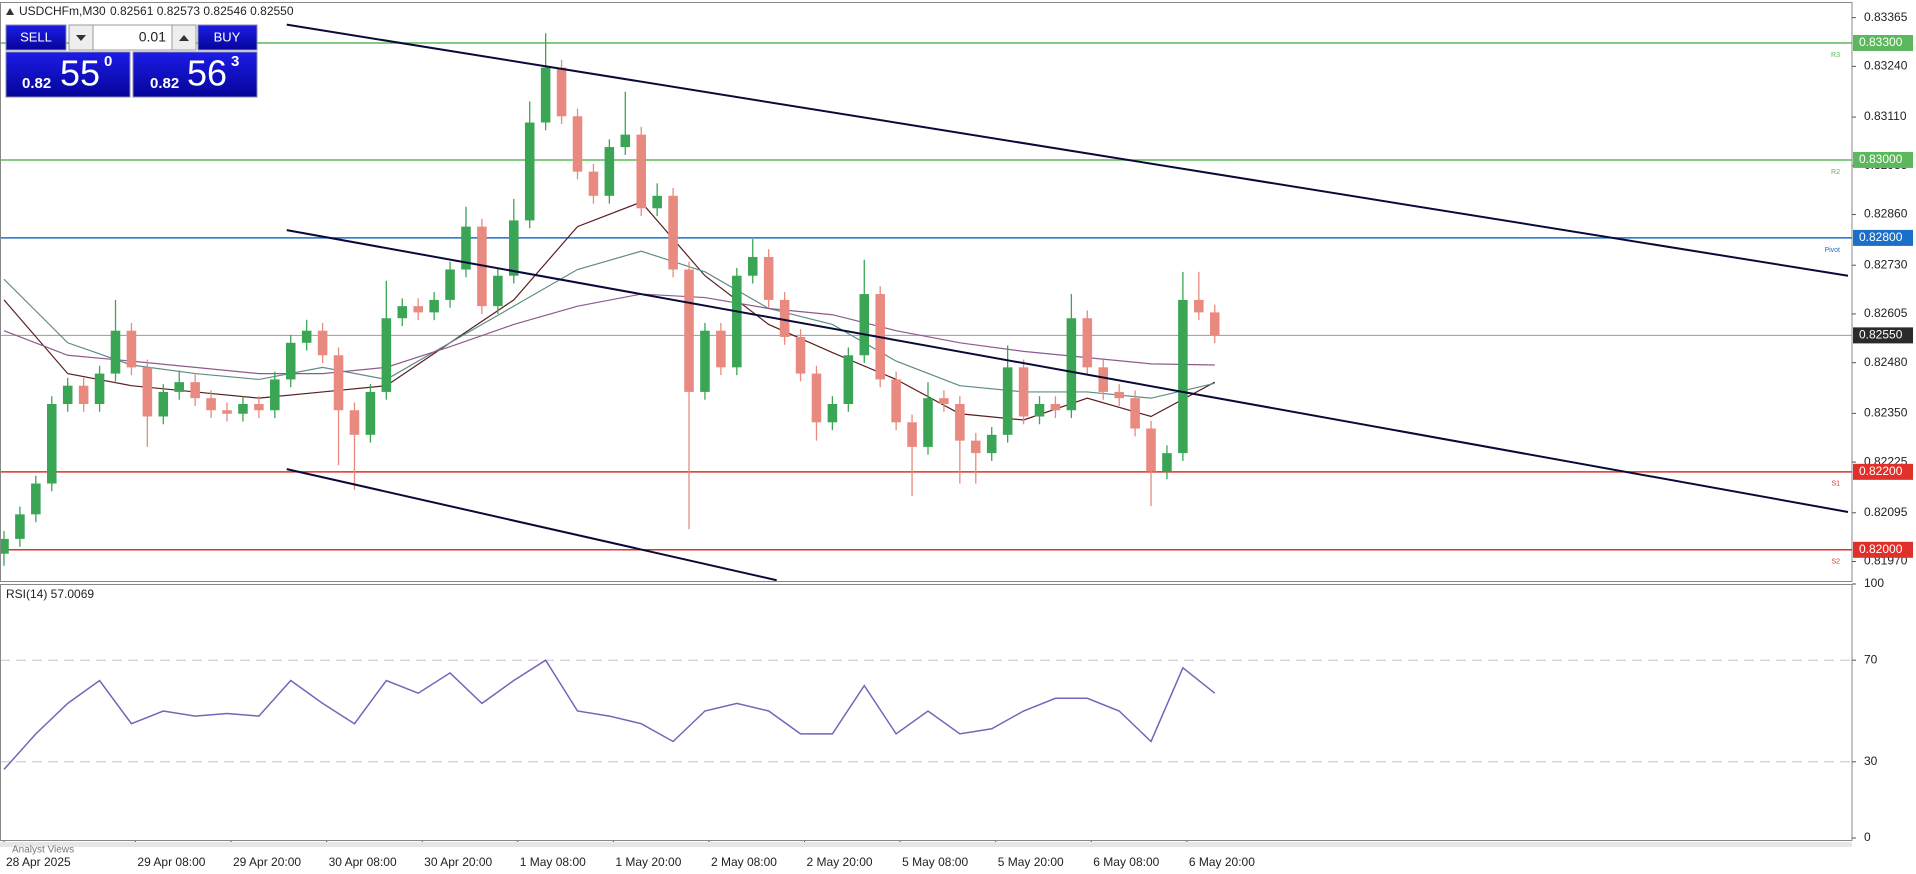 This screenshot has height=874, width=1916. Describe the element at coordinates (1031, 862) in the screenshot. I see `x-tick-label: 5 May 20:00` at that location.